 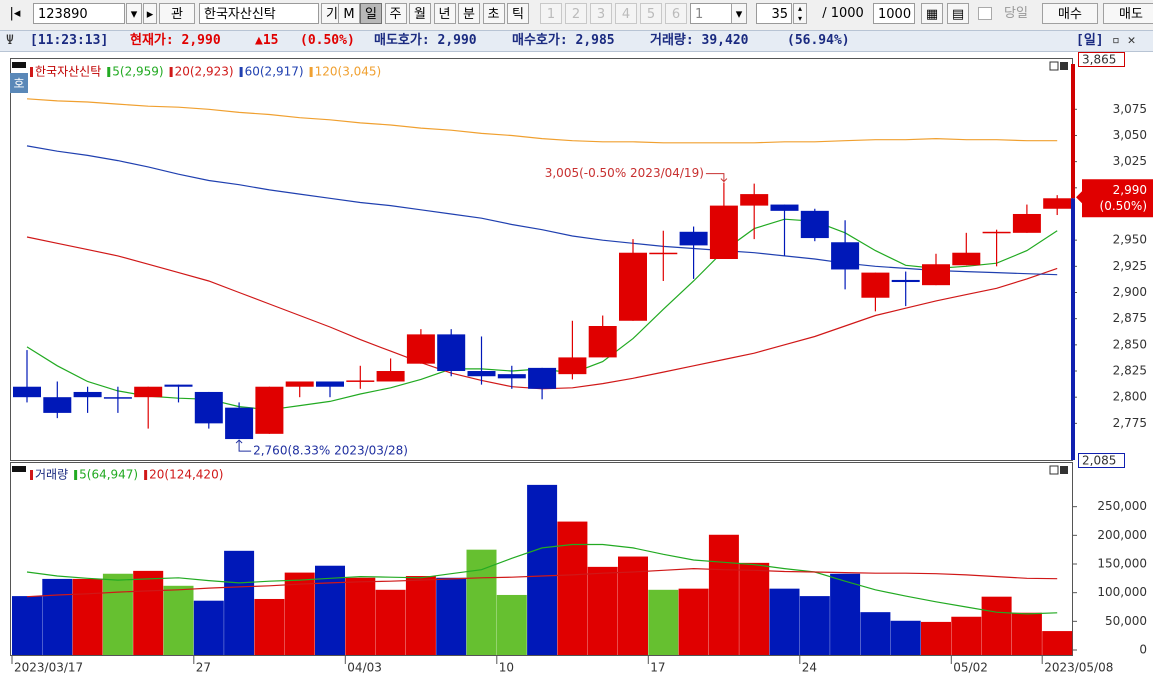 I want to click on legend-label: 5(2,959), so click(x=137, y=72).